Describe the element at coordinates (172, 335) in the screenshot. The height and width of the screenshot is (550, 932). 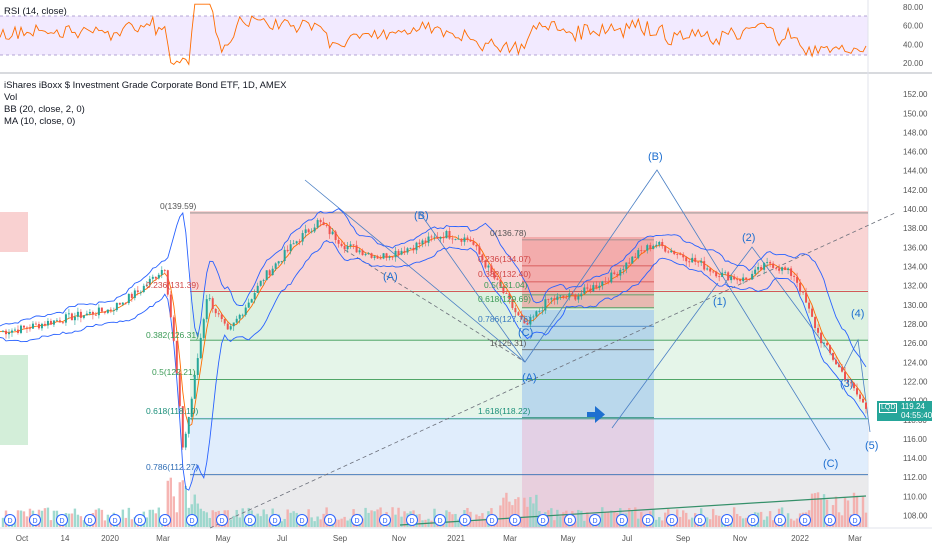
I see `fib1-label-0382: 0.382(126.31)` at that location.